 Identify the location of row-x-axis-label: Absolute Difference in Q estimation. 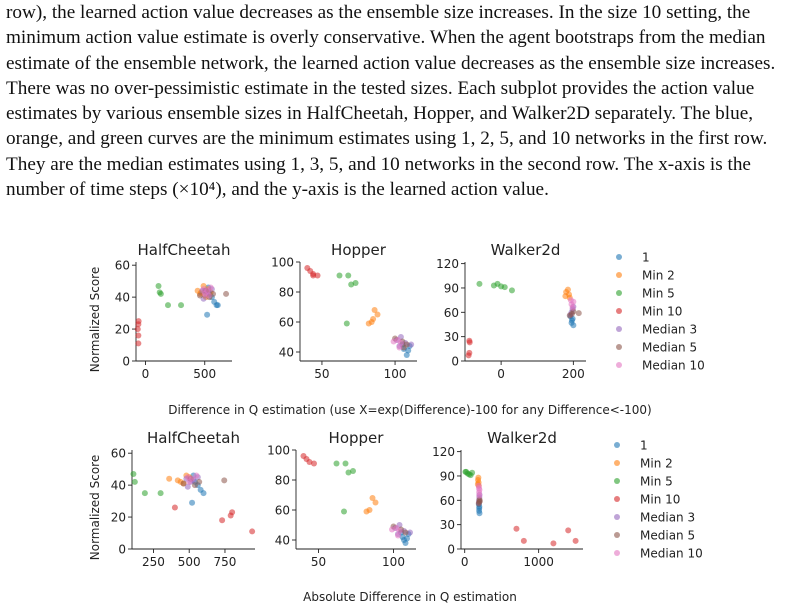
(410, 597).